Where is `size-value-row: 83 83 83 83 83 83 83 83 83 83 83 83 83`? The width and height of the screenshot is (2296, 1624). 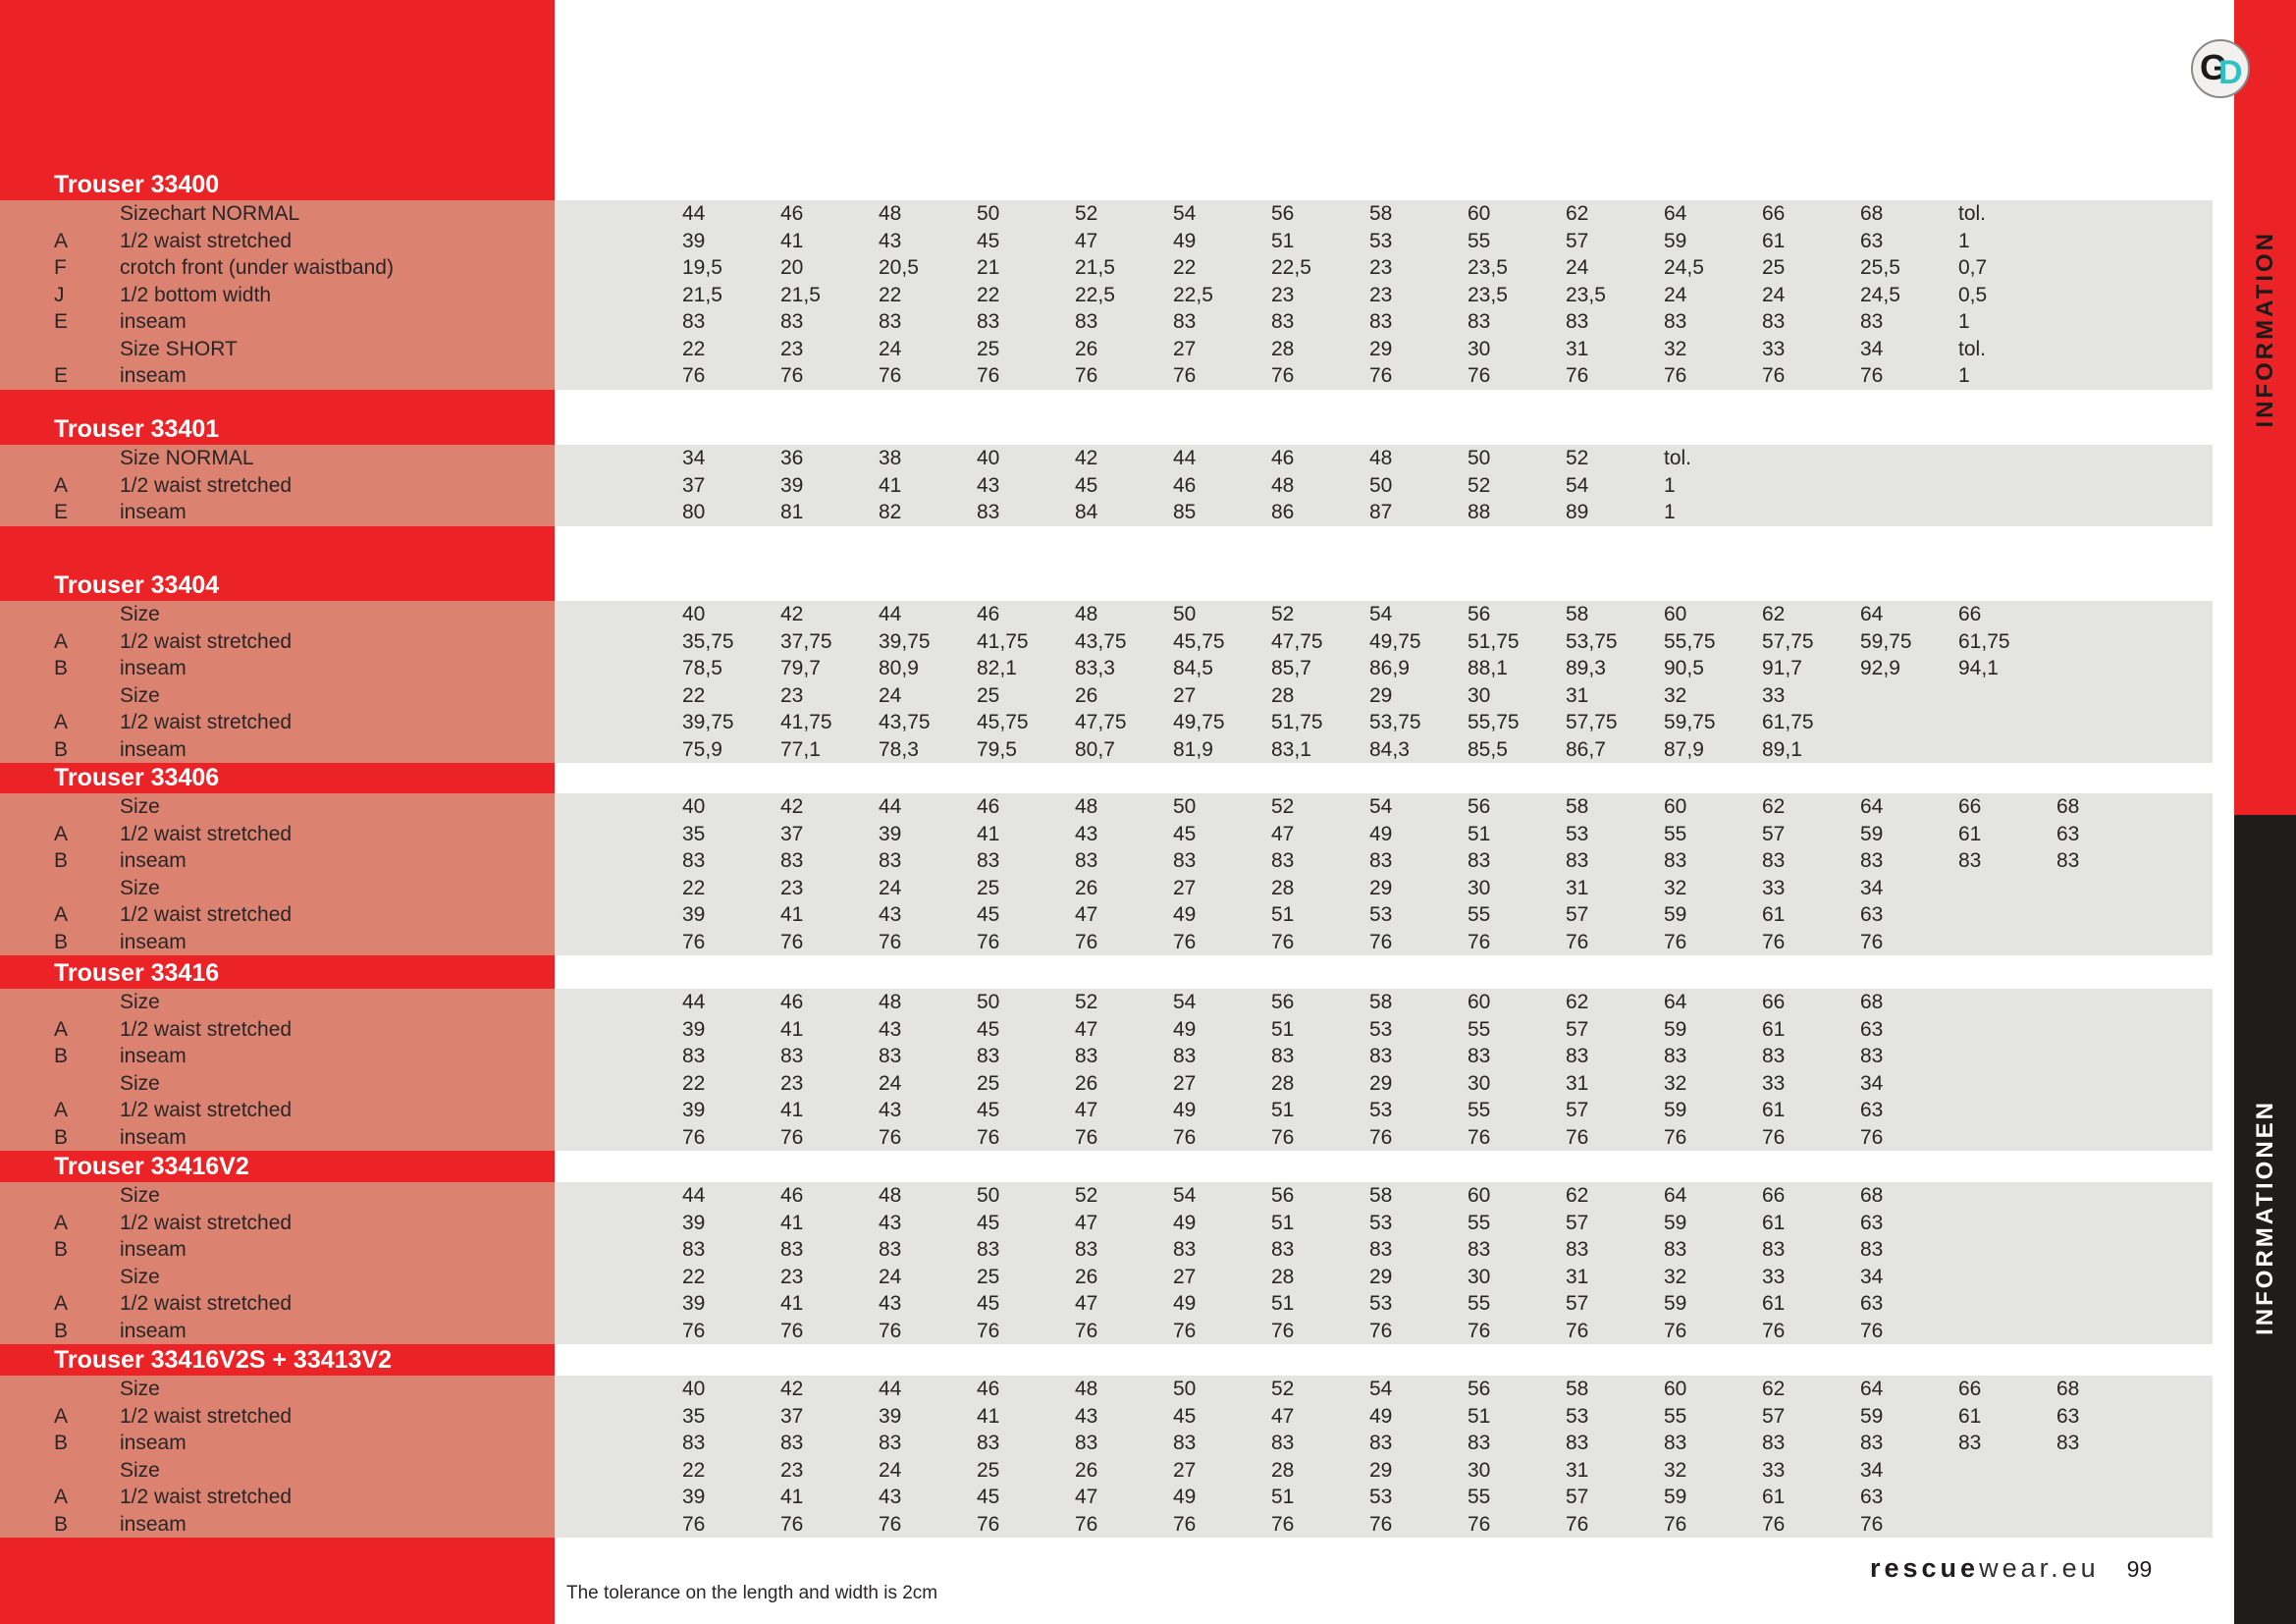
size-value-row: 83 83 83 83 83 83 83 83 83 83 83 83 83 is located at coordinates (1384, 1056).